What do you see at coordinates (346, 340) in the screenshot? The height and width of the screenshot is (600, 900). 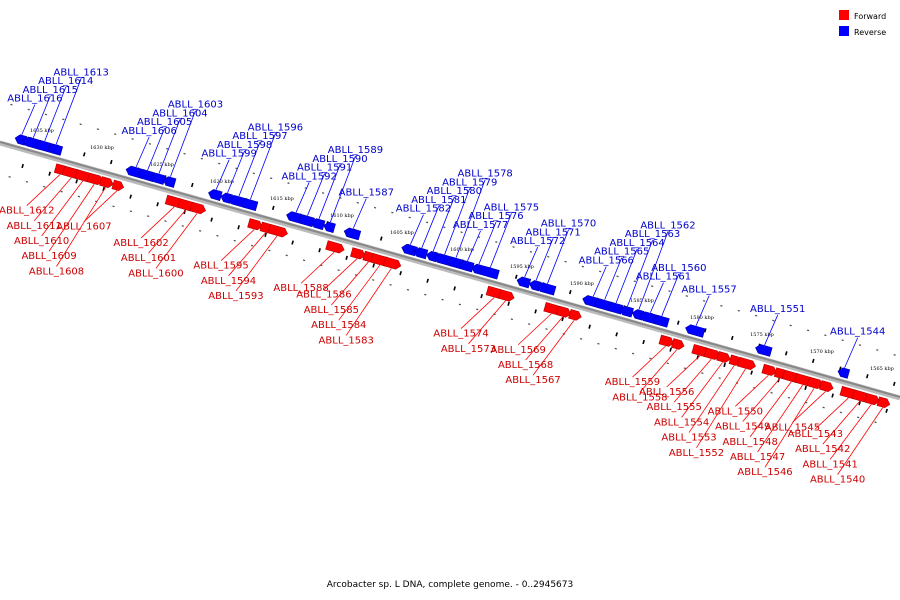 I see `gene-label-abll-1583: ABLL_1583` at bounding box center [346, 340].